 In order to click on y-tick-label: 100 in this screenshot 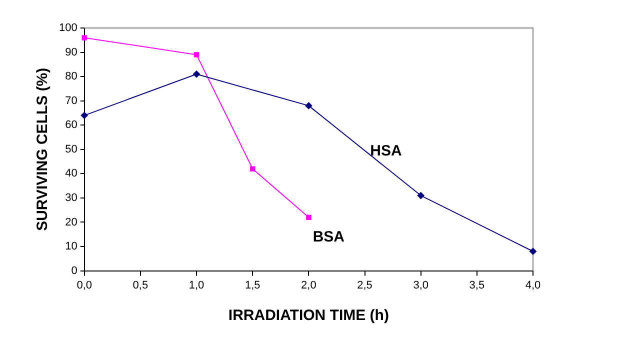, I will do `click(68, 28)`.